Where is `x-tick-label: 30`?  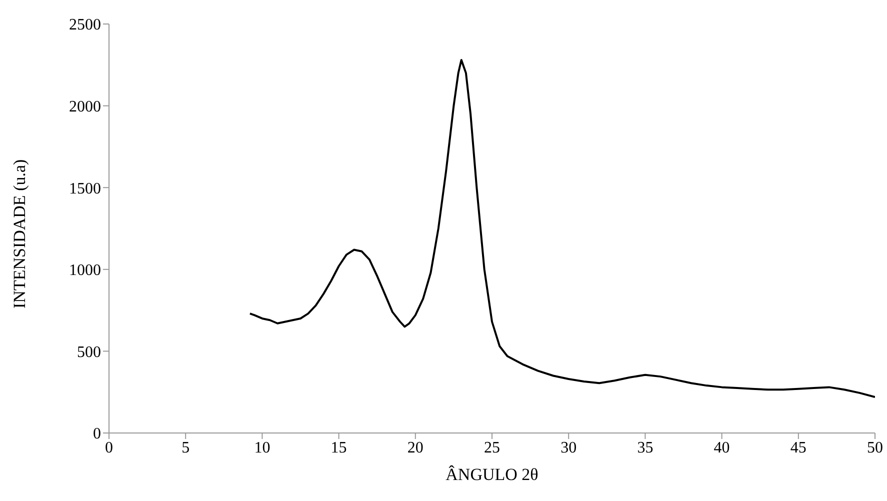
x-tick-label: 30 is located at coordinates (568, 447).